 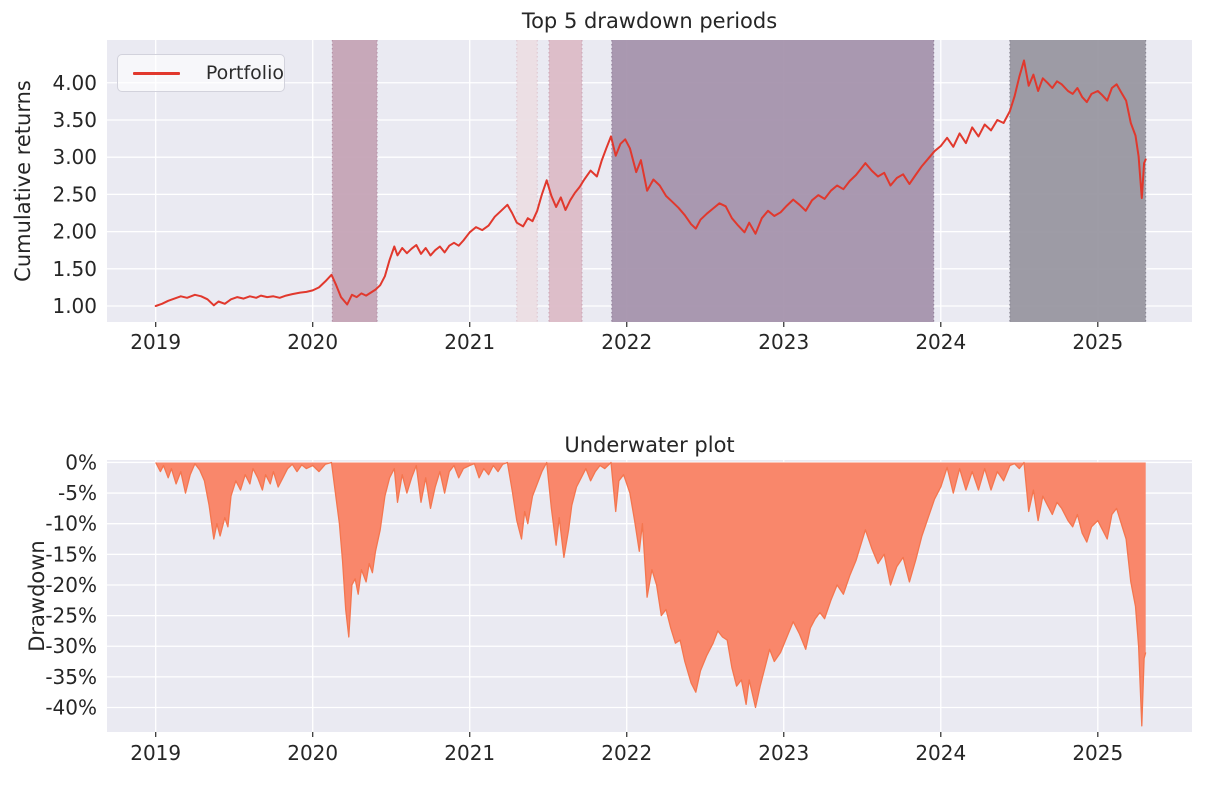 What do you see at coordinates (71, 616) in the screenshot?
I see `y-tick-label: -25%` at bounding box center [71, 616].